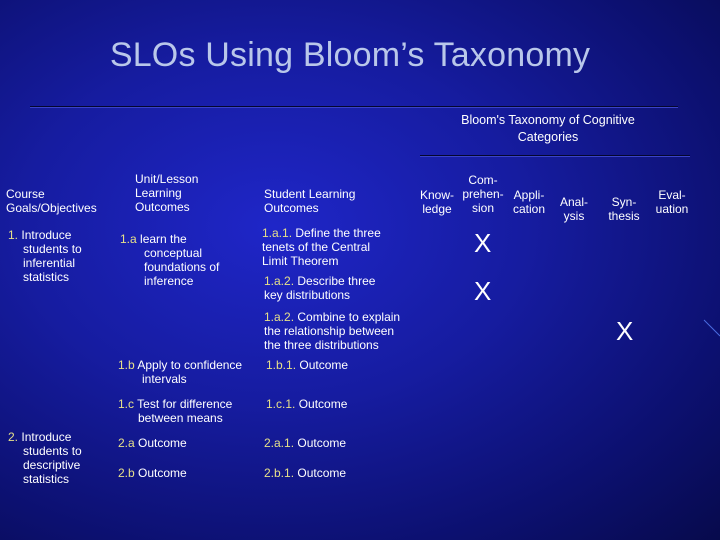 The width and height of the screenshot is (720, 540). What do you see at coordinates (350, 55) in the screenshot?
I see `page-title: SLOs Using Bloom’s Taxonomy` at bounding box center [350, 55].